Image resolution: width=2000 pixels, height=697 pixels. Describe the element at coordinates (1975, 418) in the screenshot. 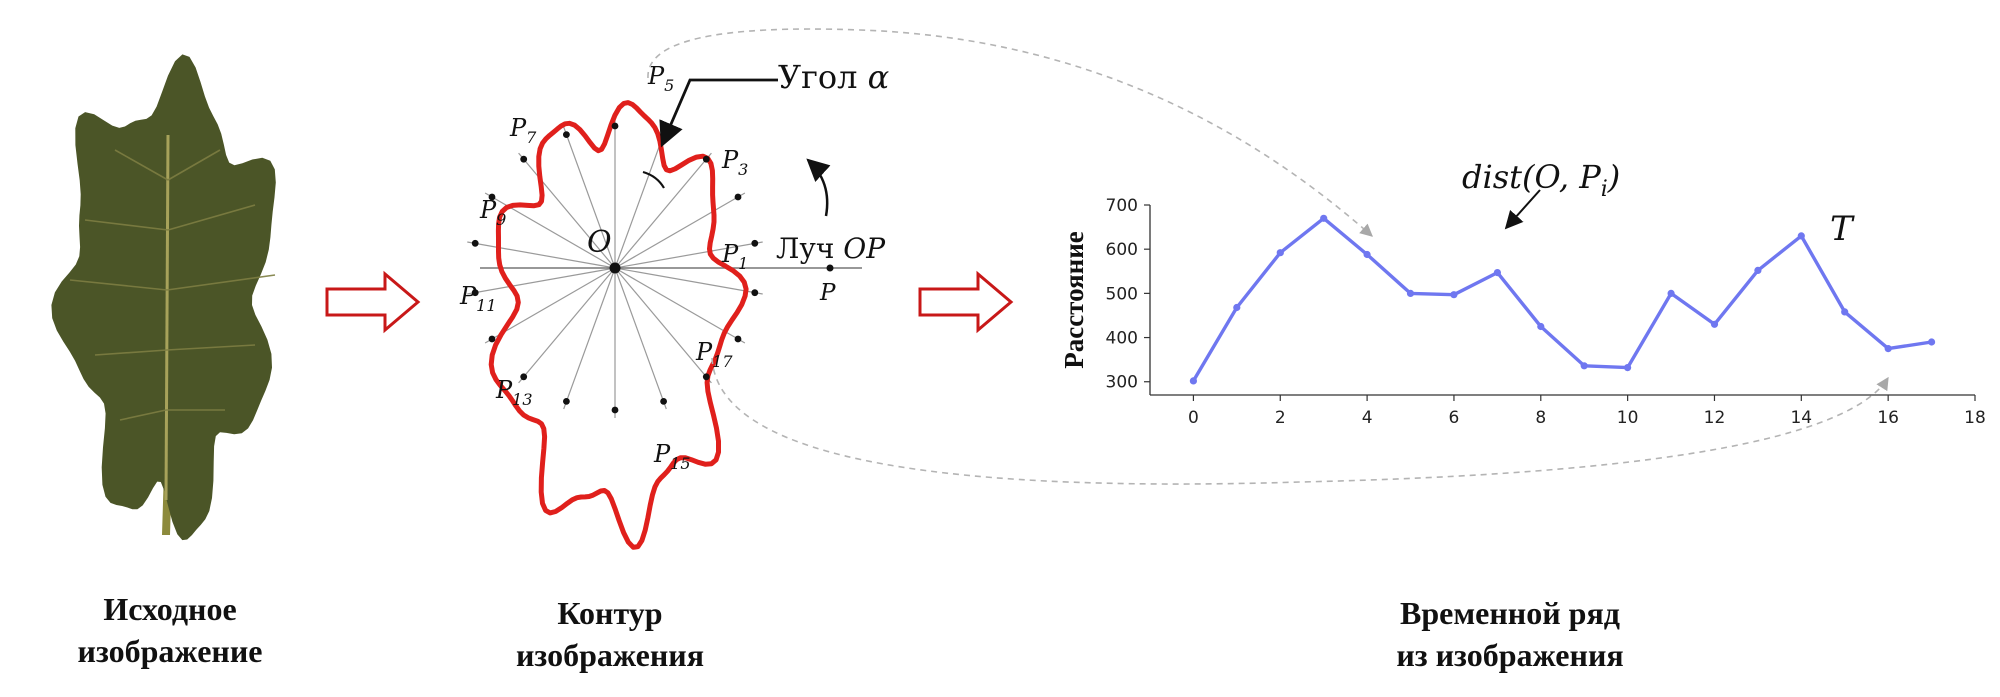

I see `x-tick-label: 18` at that location.